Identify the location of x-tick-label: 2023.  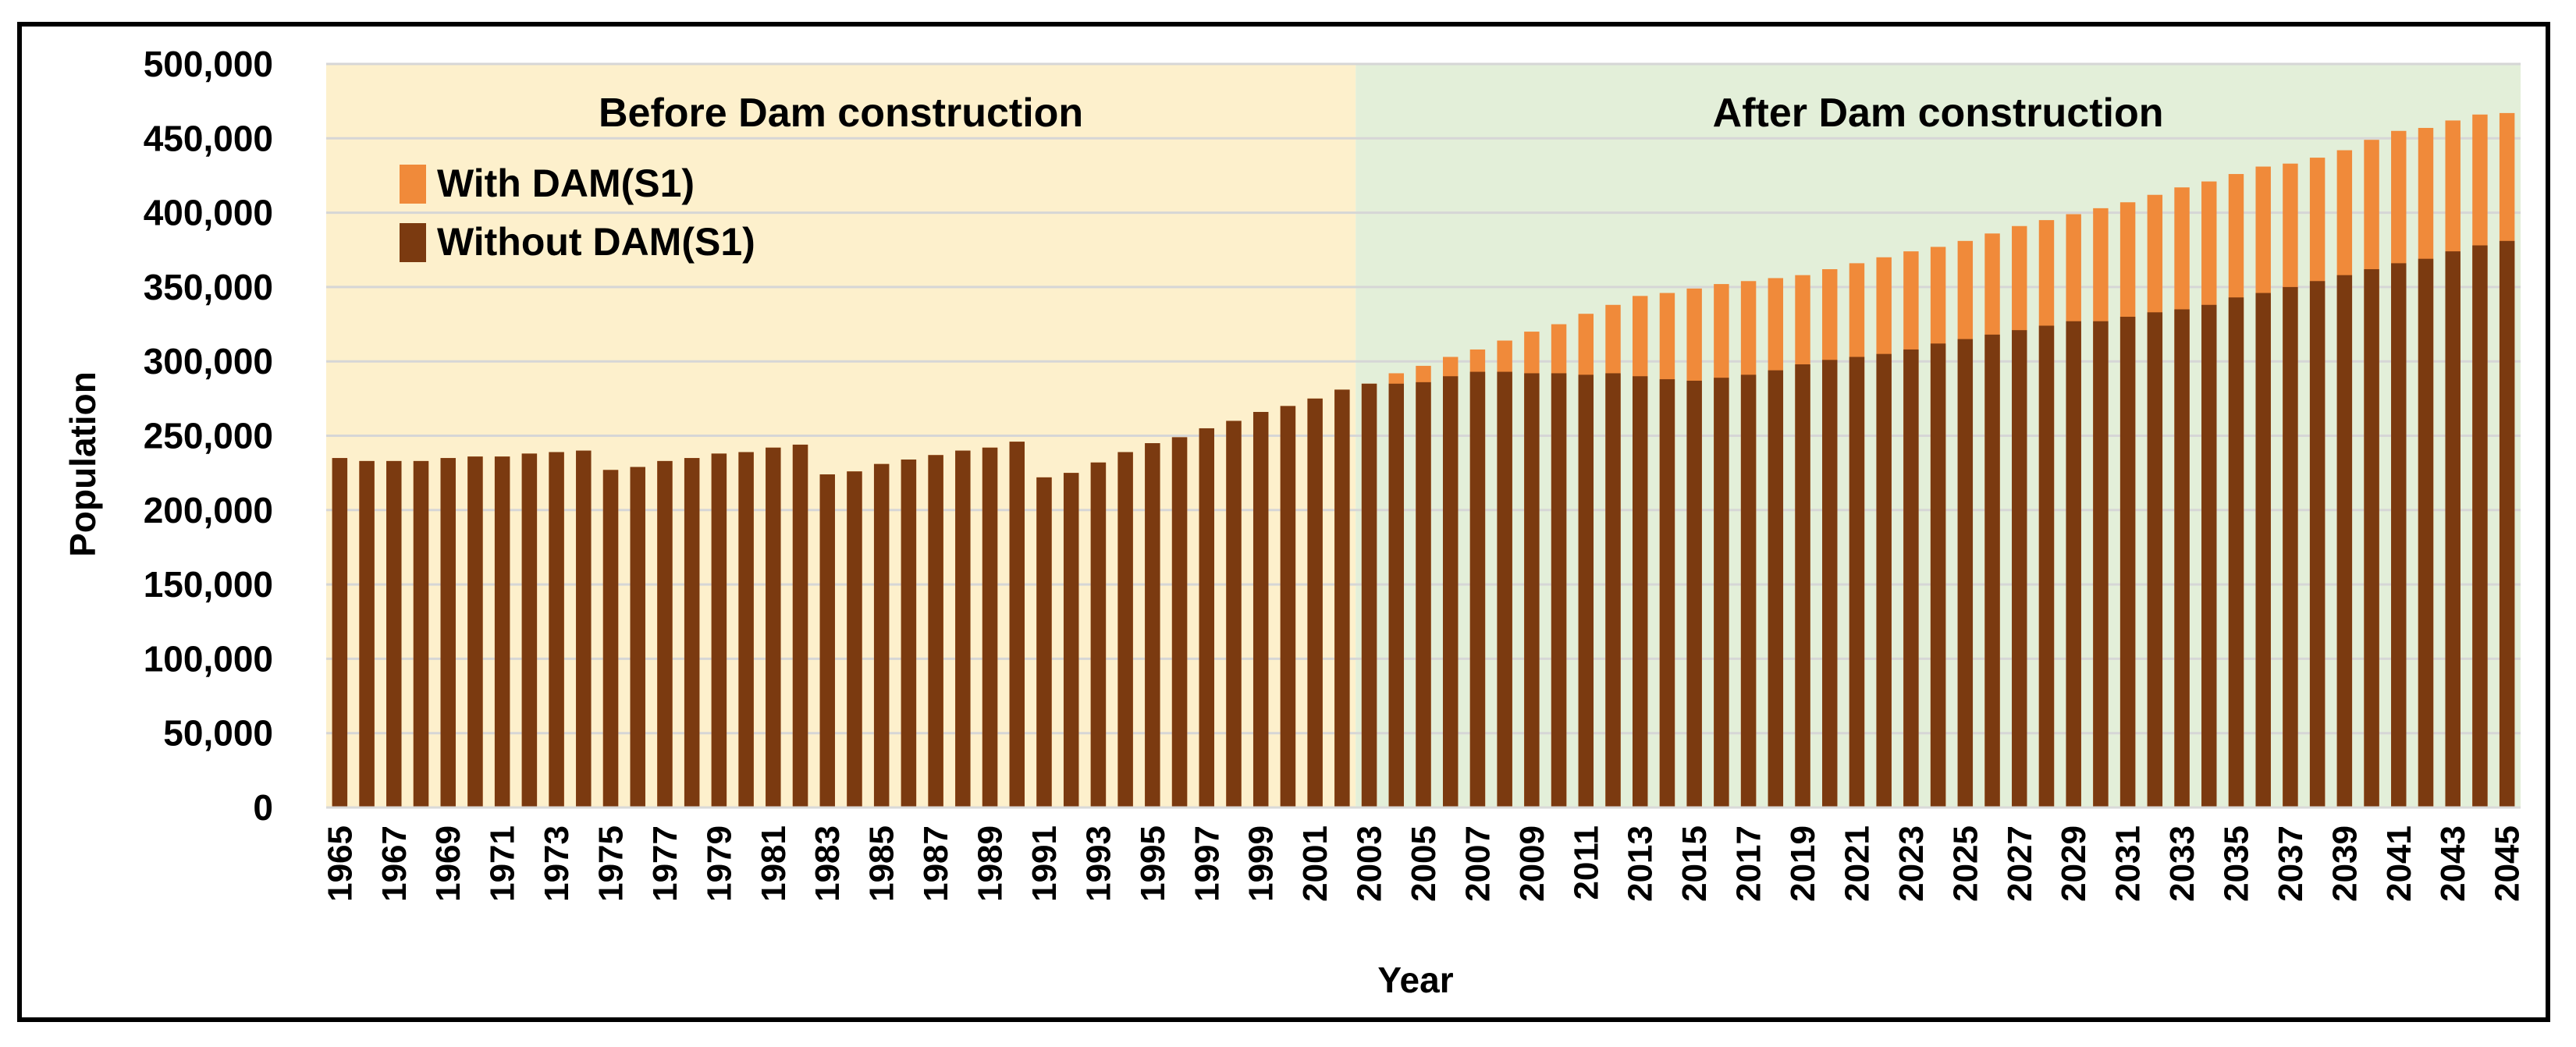
(1911, 863).